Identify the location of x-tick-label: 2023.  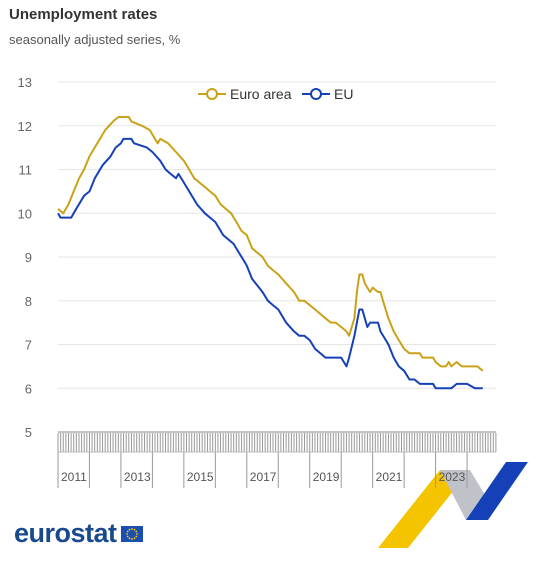
(452, 477).